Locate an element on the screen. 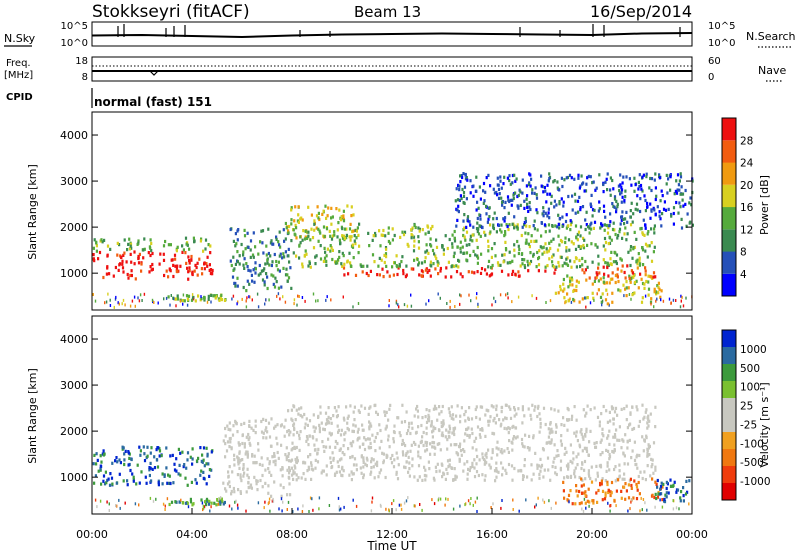 The height and width of the screenshot is (554, 800). nave-right-tick-bottom: 0 is located at coordinates (711, 77).